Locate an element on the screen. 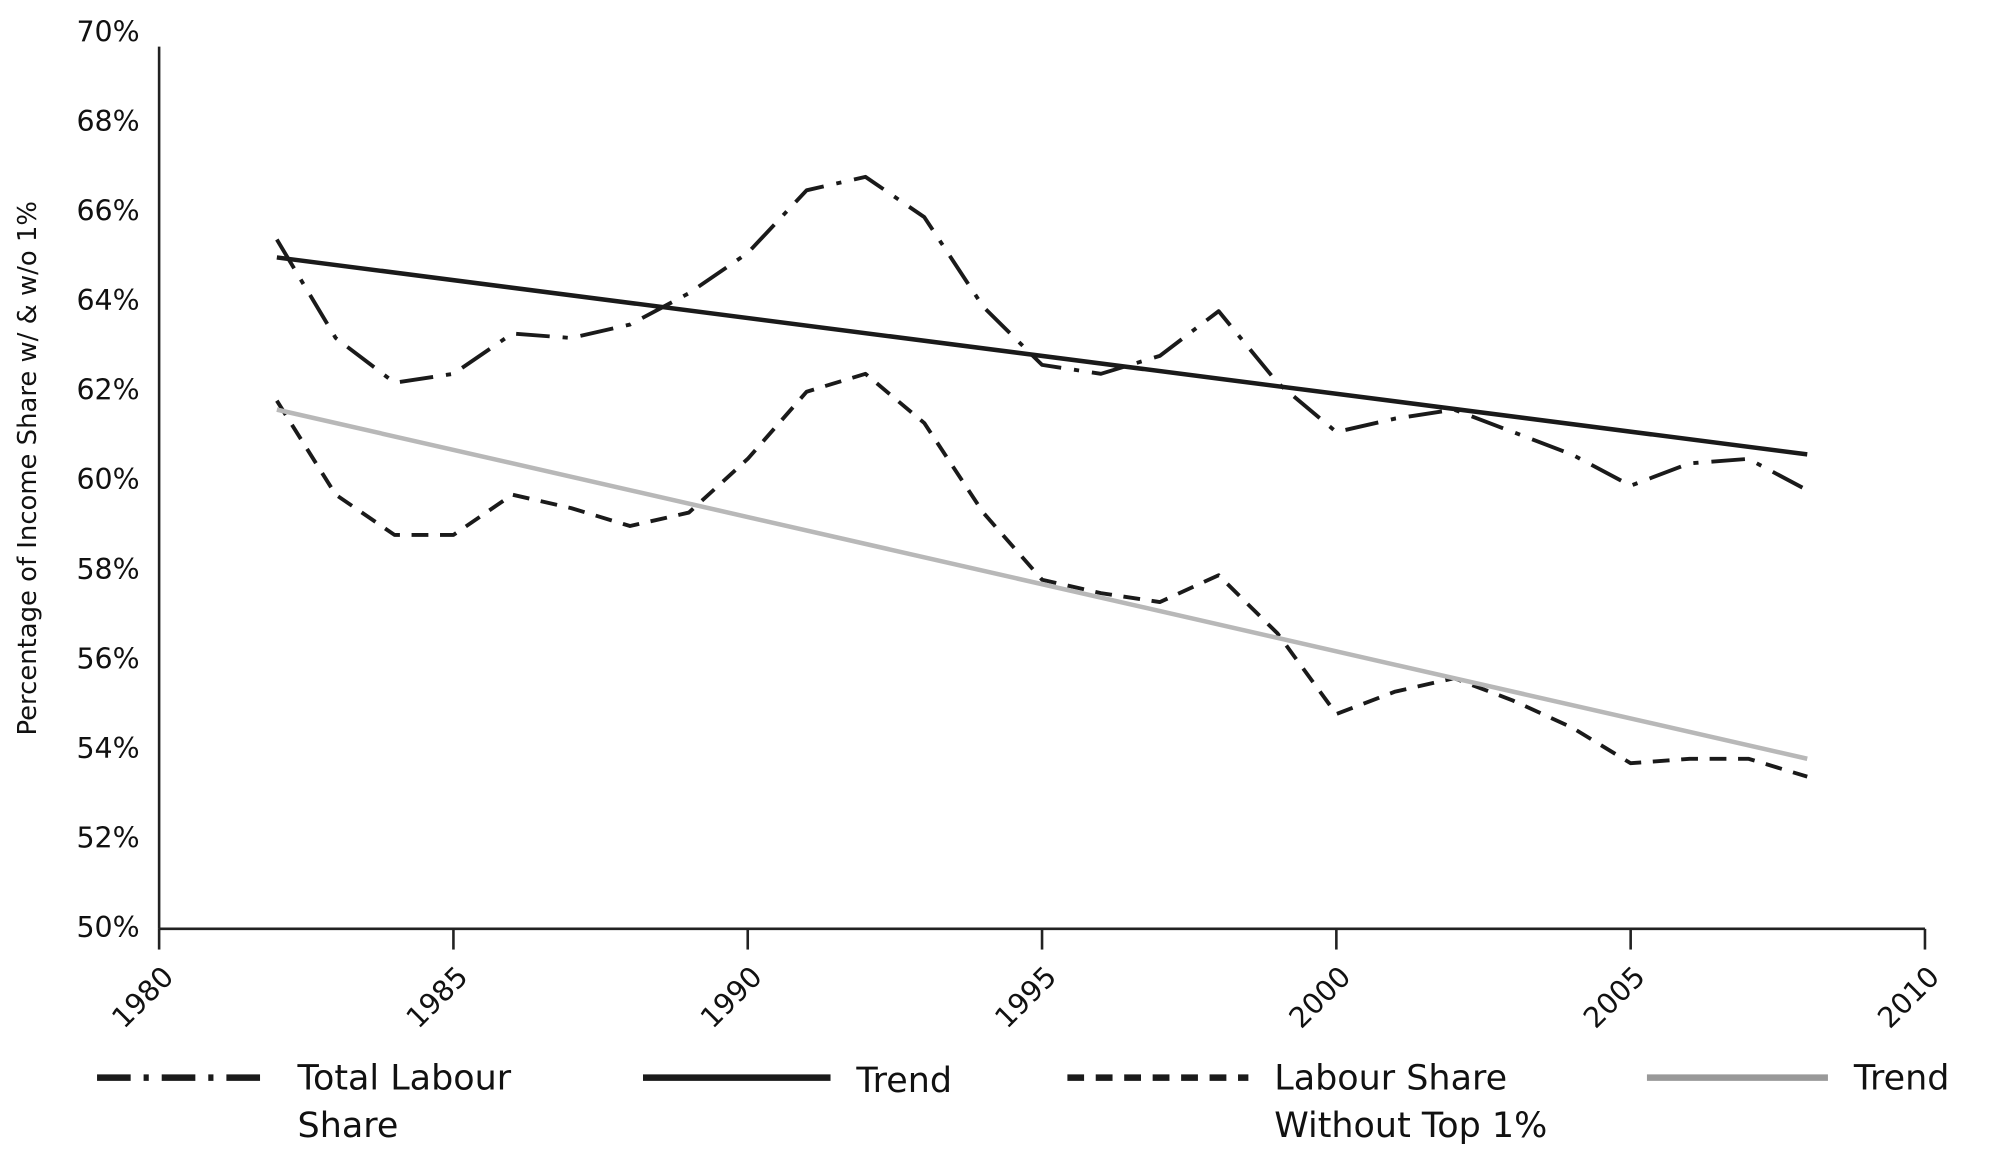  y-tick-label: 50% is located at coordinates (107, 927).